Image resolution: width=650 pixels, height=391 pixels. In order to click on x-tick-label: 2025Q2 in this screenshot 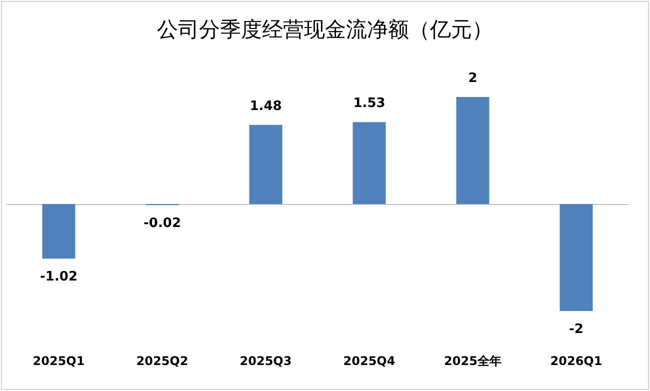, I will do `click(162, 361)`.